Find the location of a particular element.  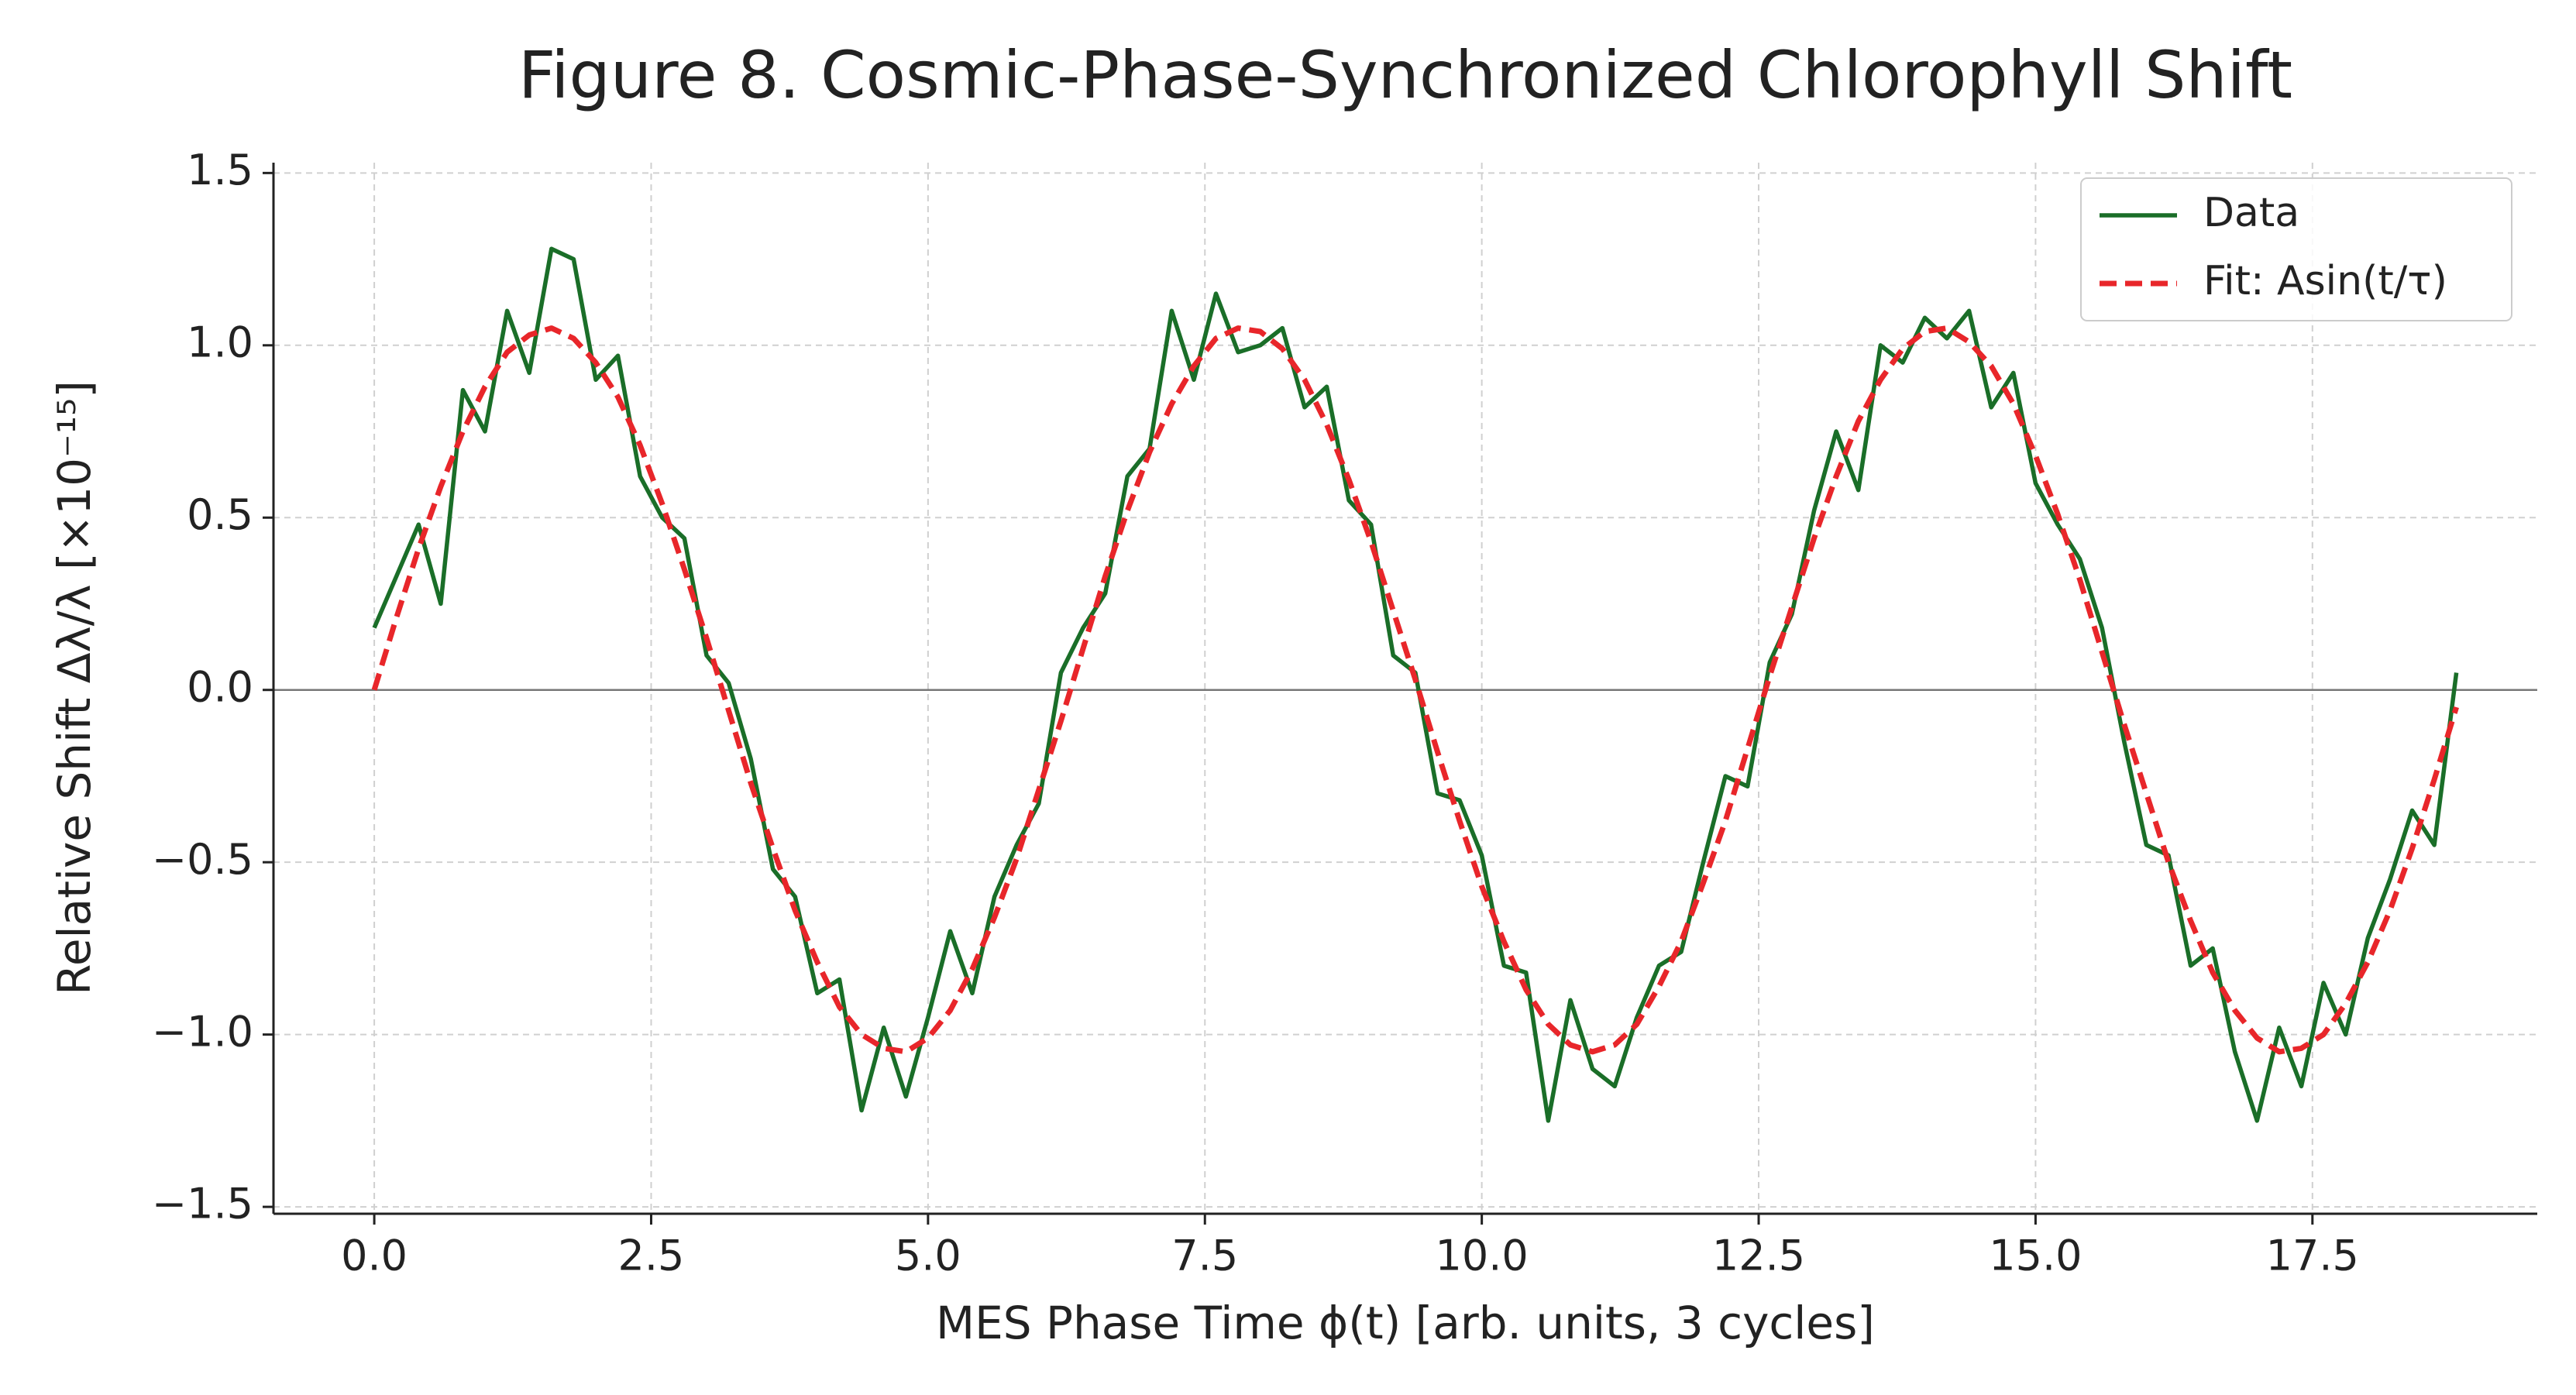

y-tick-label: −1.0 is located at coordinates (202, 1031).